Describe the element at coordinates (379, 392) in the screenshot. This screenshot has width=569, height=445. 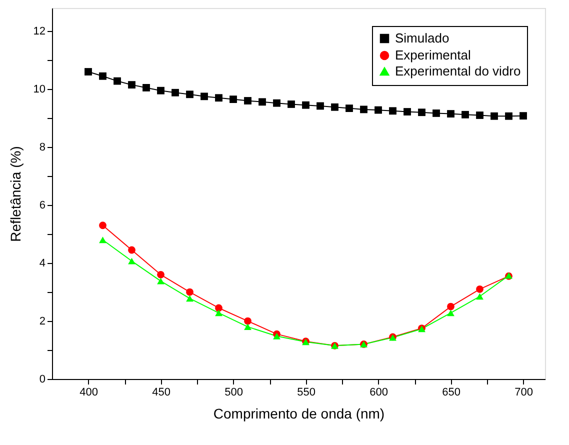
I see `x-tick-label: 600` at that location.